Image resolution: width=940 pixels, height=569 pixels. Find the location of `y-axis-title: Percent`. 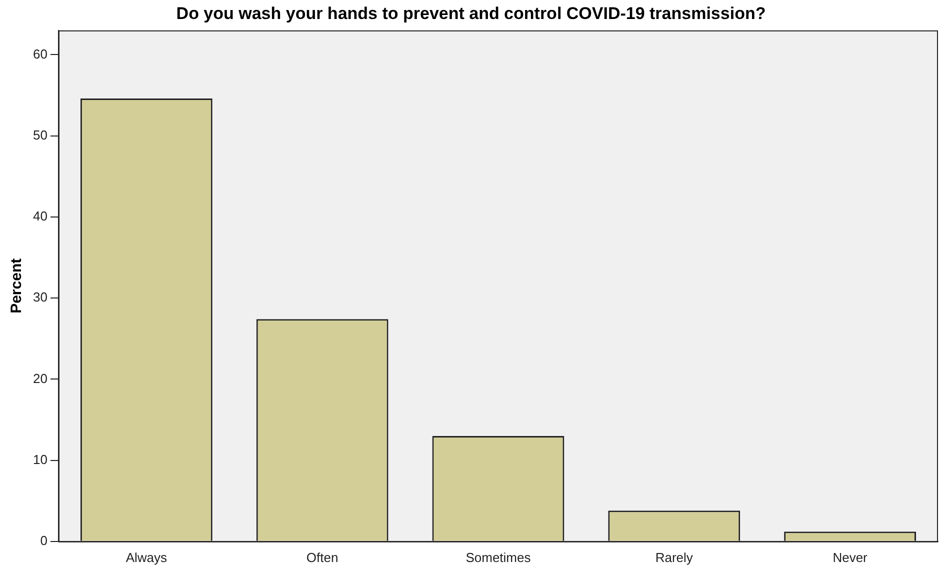

y-axis-title: Percent is located at coordinates (17, 286).